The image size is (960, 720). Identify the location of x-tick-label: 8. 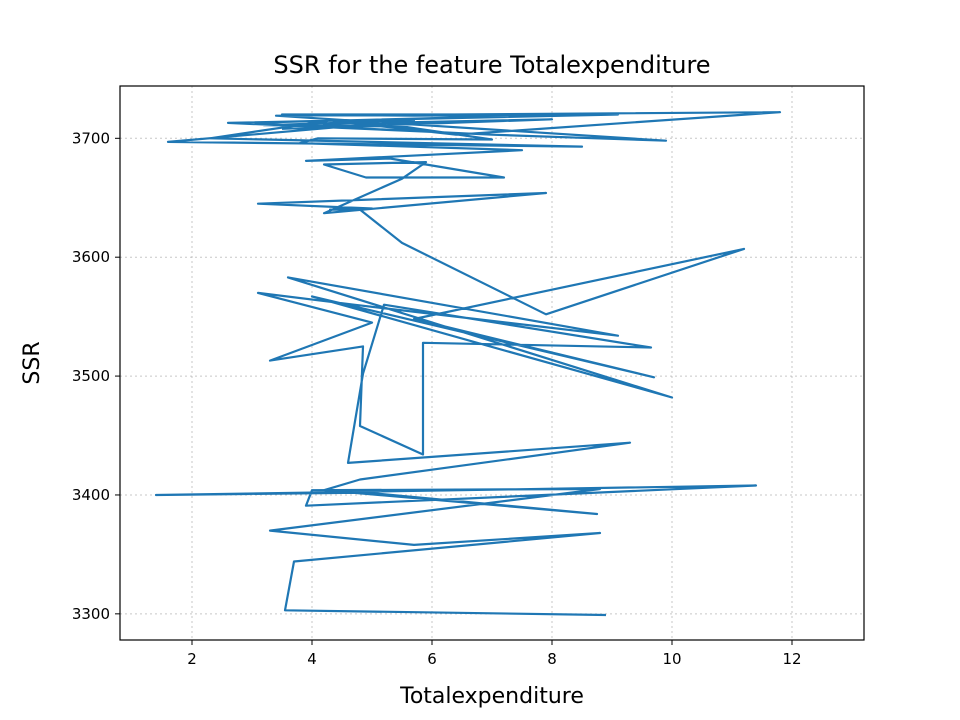
(552, 659).